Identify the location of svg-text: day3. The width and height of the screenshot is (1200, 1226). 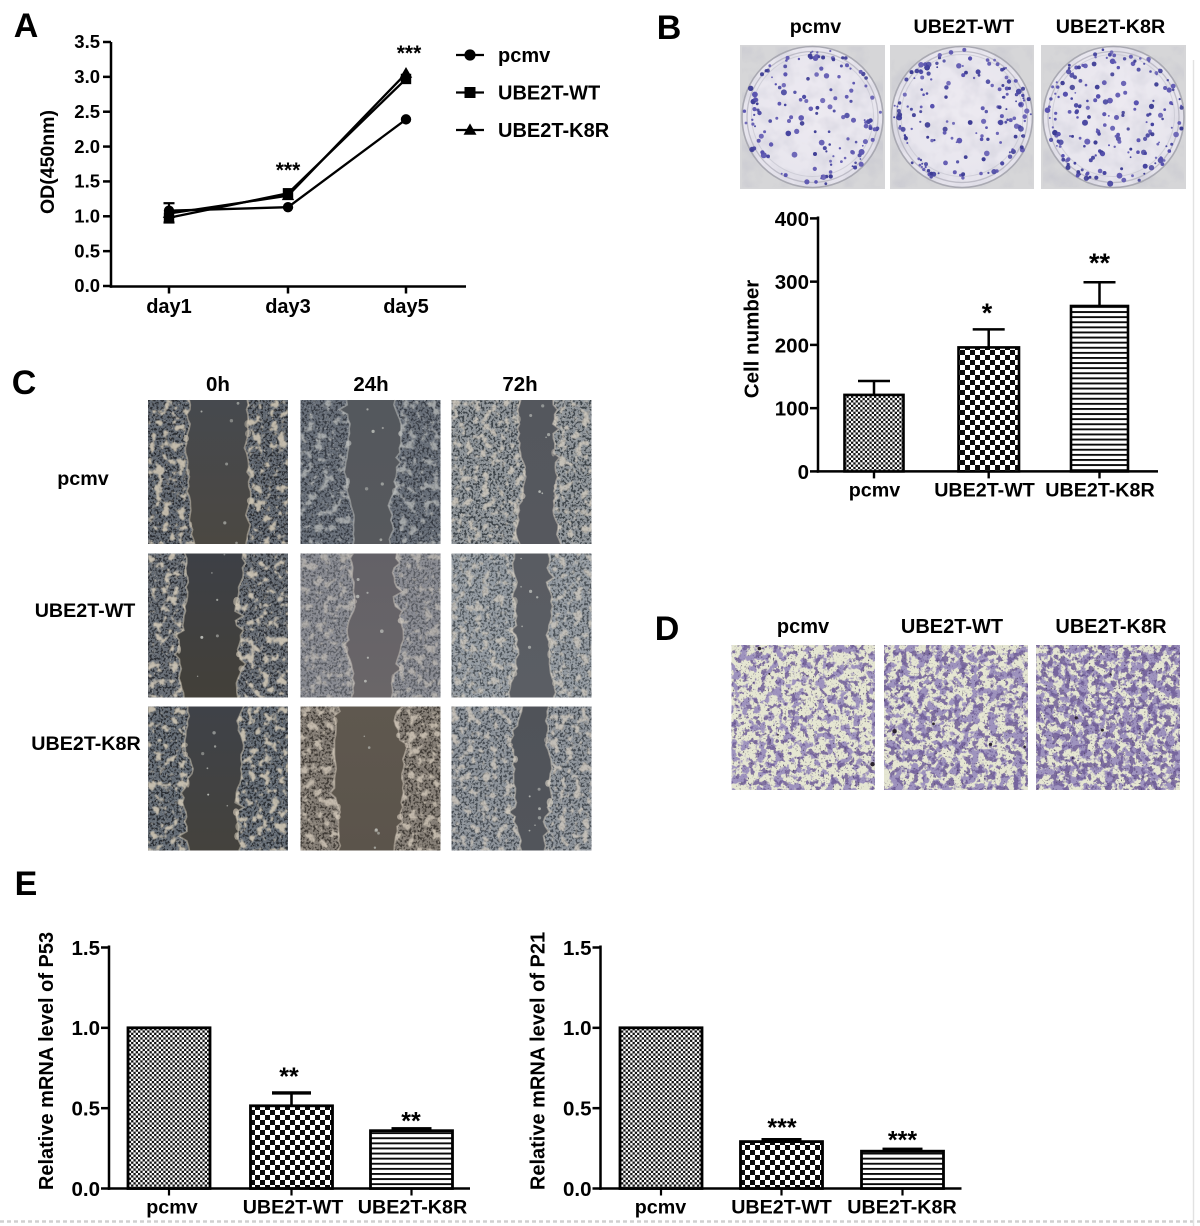
(288, 307).